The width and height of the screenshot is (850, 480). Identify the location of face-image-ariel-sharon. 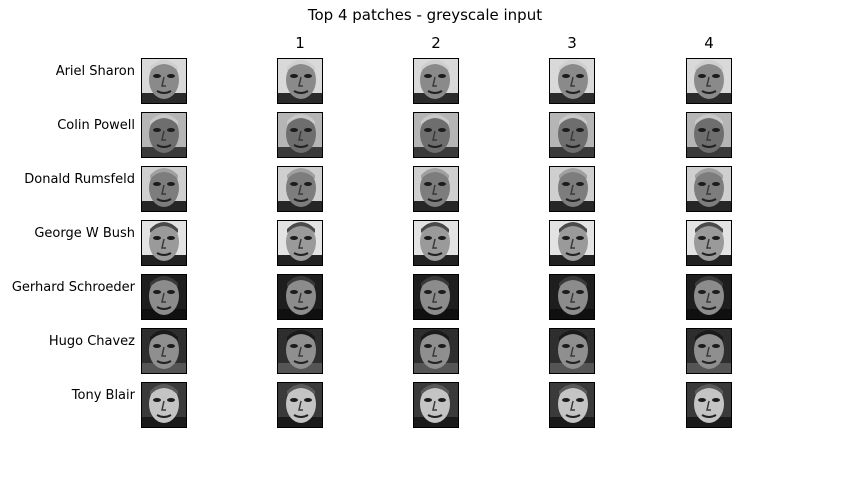
(164, 81).